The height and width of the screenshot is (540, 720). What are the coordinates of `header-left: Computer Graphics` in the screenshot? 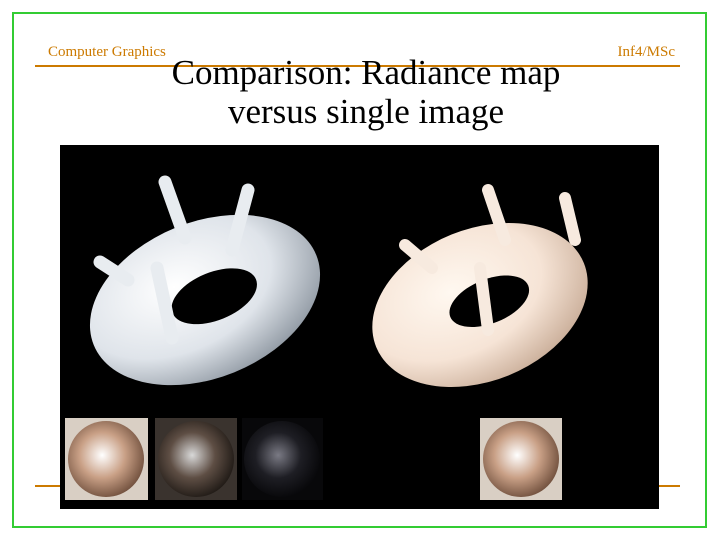 It's located at (107, 52).